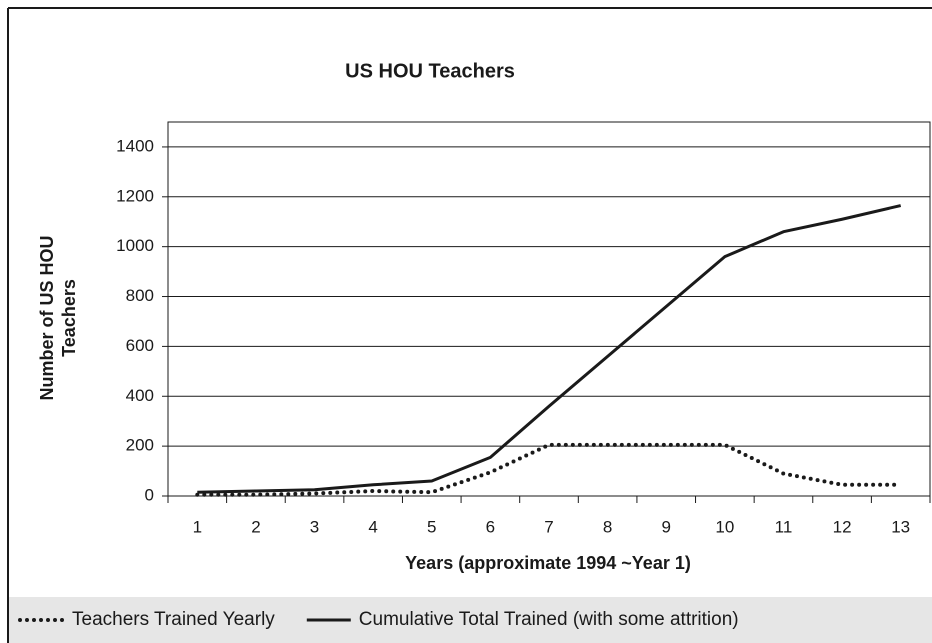 This screenshot has height=643, width=932. Describe the element at coordinates (314, 526) in the screenshot. I see `x-tick-label: 3` at that location.